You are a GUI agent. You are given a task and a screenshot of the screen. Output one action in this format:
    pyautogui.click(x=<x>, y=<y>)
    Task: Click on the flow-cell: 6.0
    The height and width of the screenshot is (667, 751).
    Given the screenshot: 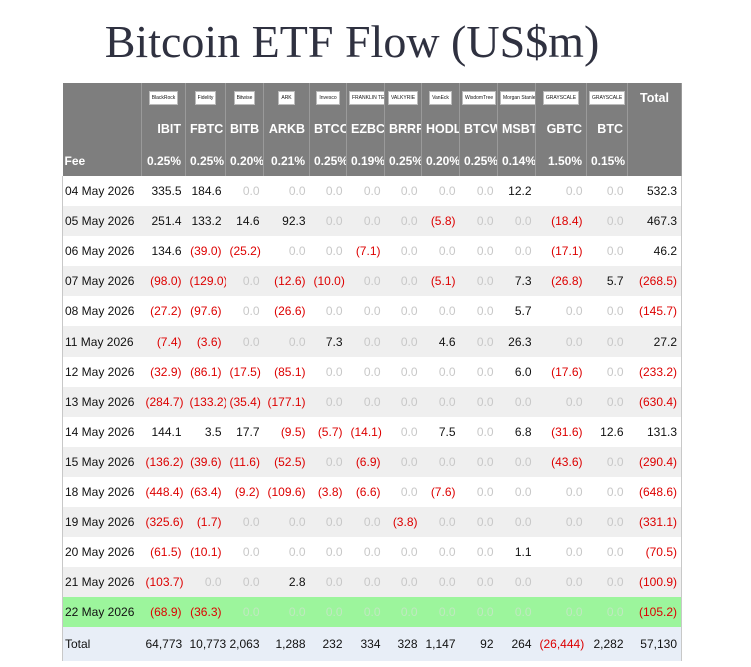 What is the action you would take?
    pyautogui.click(x=516, y=371)
    